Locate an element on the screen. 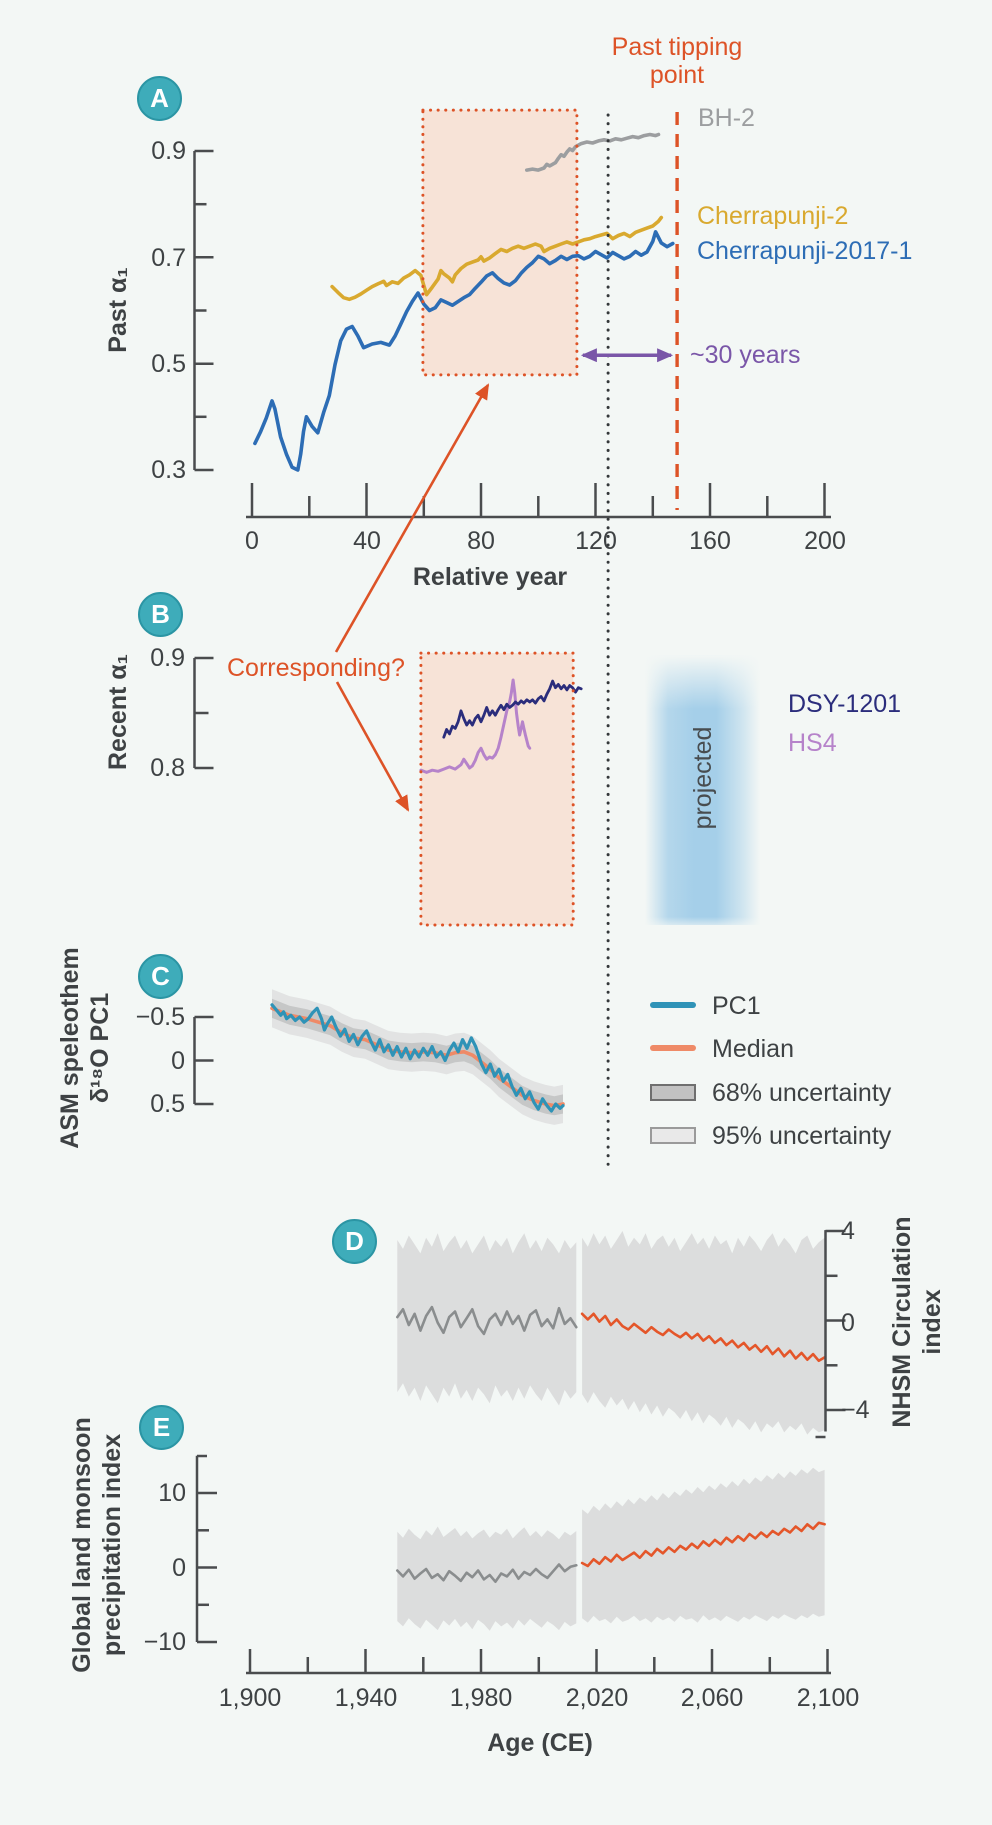 The height and width of the screenshot is (1825, 992). c-yaxis-title-line1: ASM speleothem is located at coordinates (70, 1048).